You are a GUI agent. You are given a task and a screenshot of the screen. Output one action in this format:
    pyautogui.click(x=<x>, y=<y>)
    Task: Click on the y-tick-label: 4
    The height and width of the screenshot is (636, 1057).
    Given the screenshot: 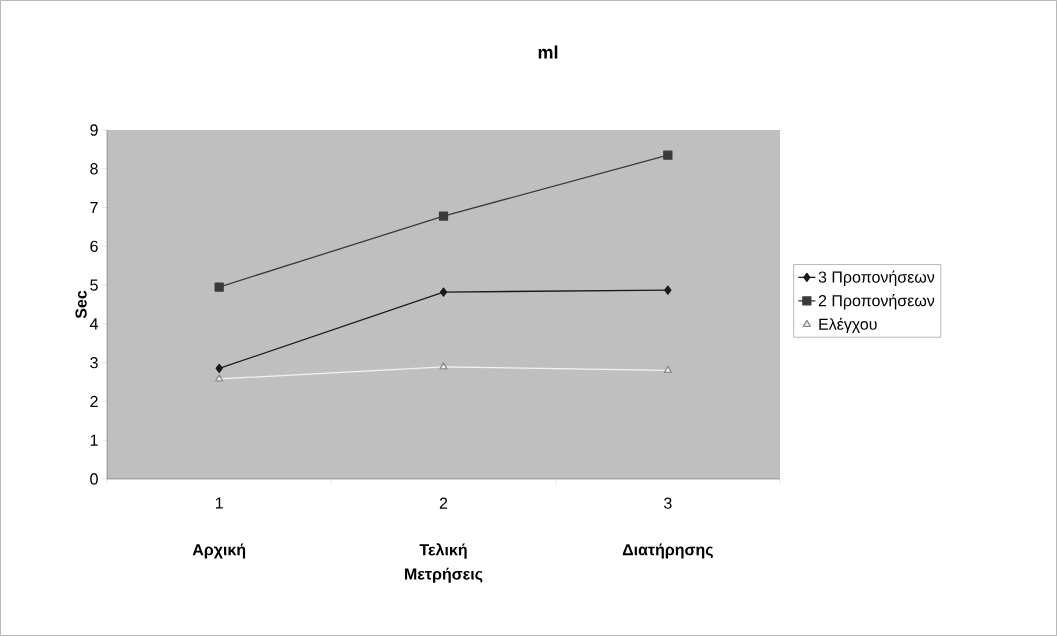 What is the action you would take?
    pyautogui.click(x=93, y=324)
    